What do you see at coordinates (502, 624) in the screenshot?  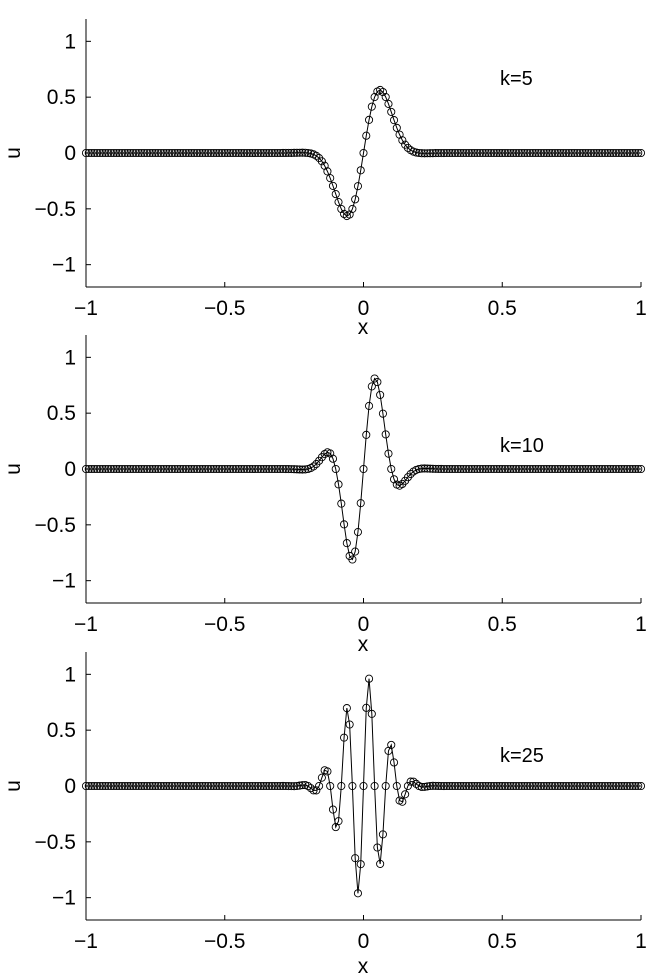 I see `x-tick-label: 0.5` at bounding box center [502, 624].